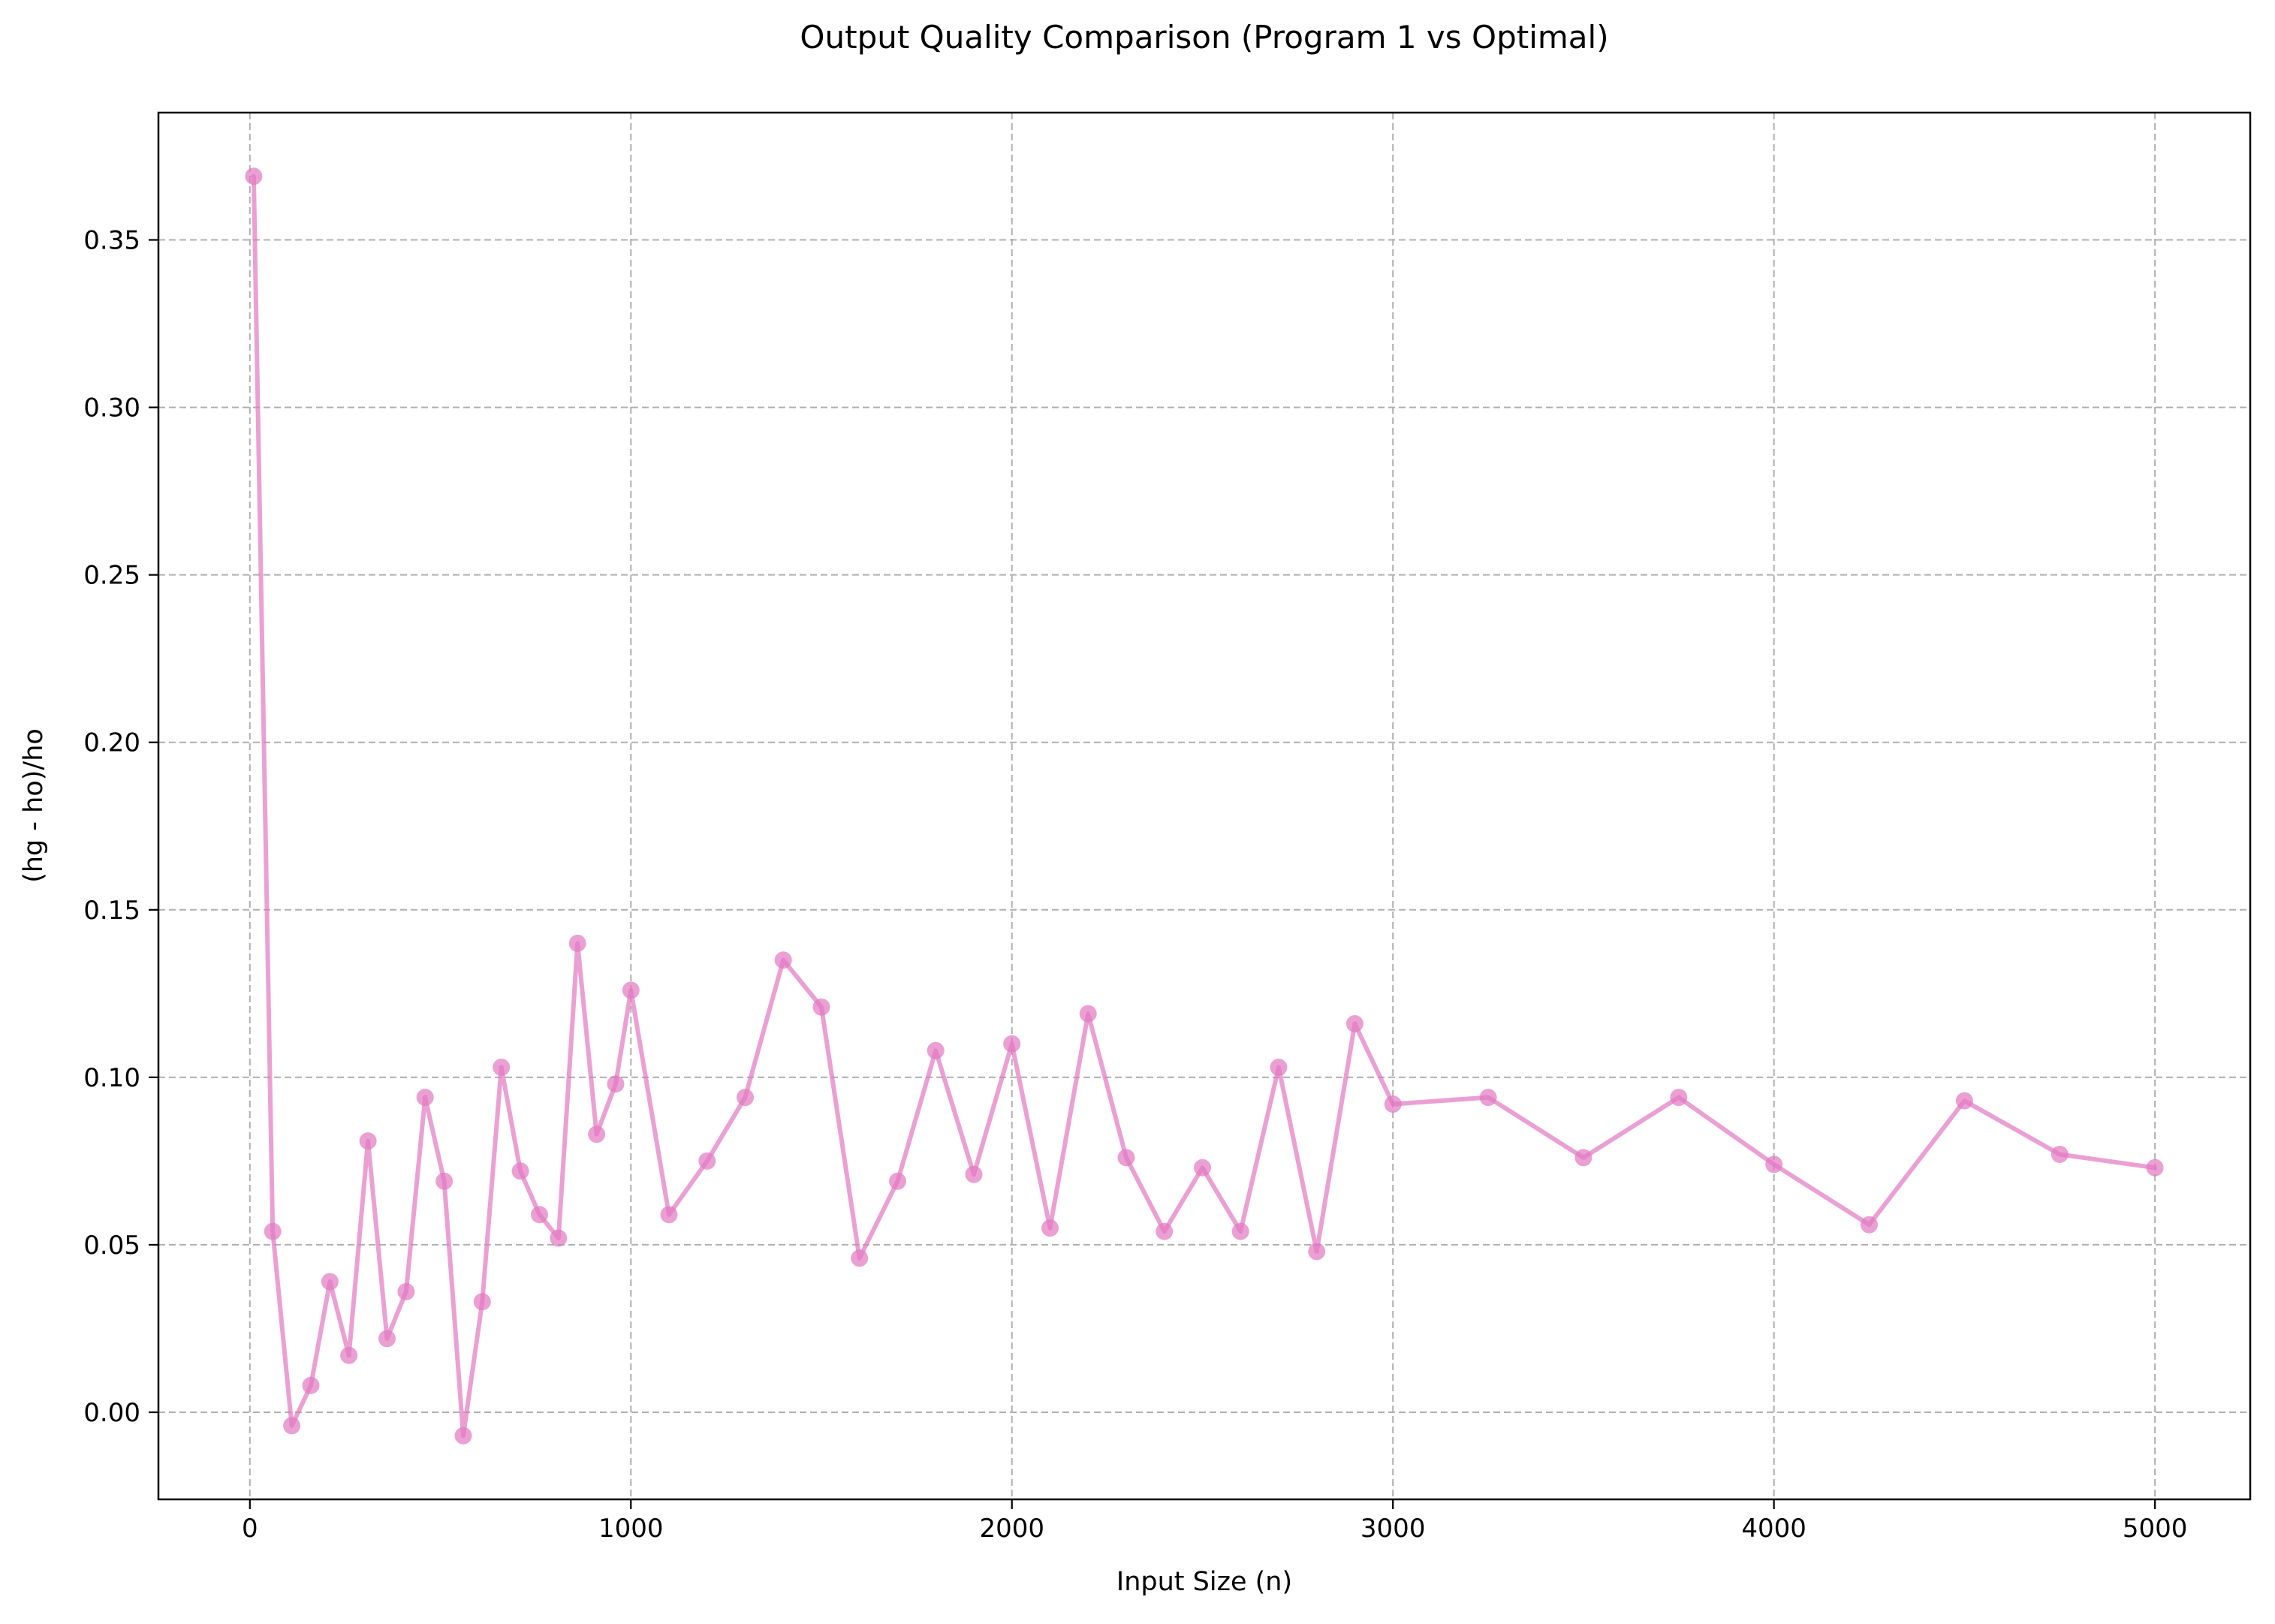  What do you see at coordinates (1204, 1582) in the screenshot?
I see `x-axis-label: Input Size (n)` at bounding box center [1204, 1582].